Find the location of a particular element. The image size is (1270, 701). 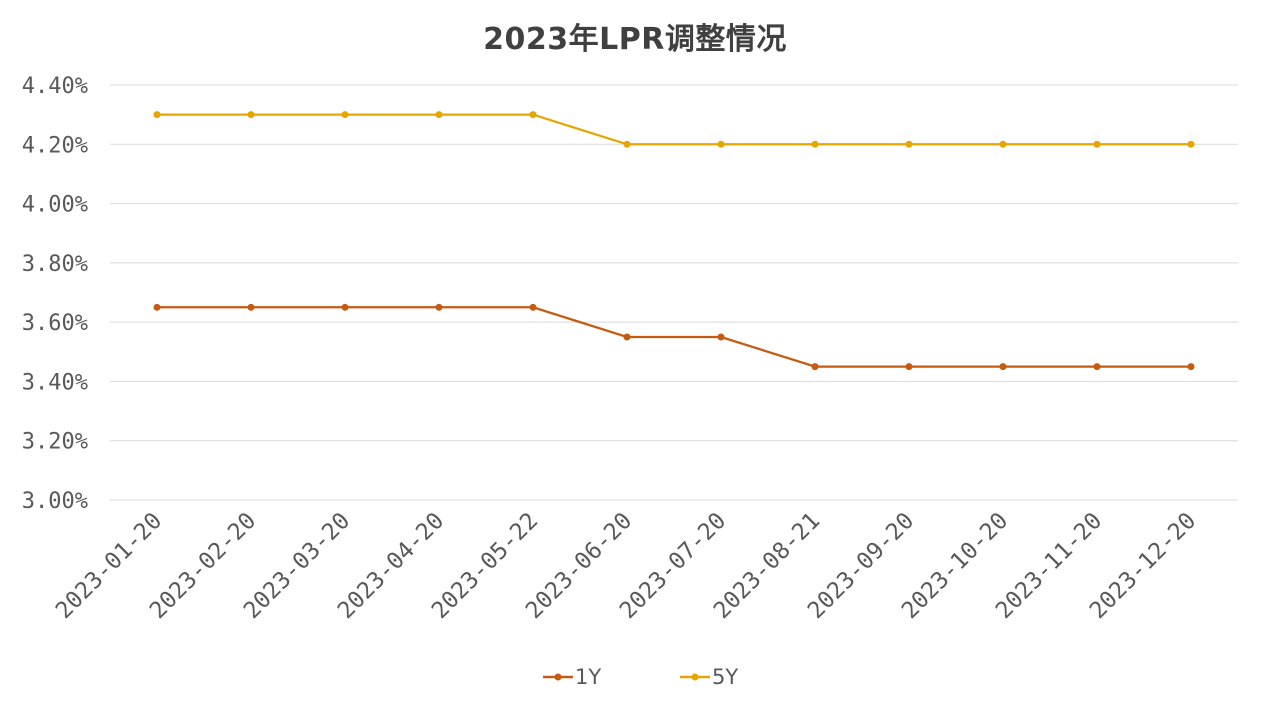

y-tick-label: 3.20% is located at coordinates (55, 442).